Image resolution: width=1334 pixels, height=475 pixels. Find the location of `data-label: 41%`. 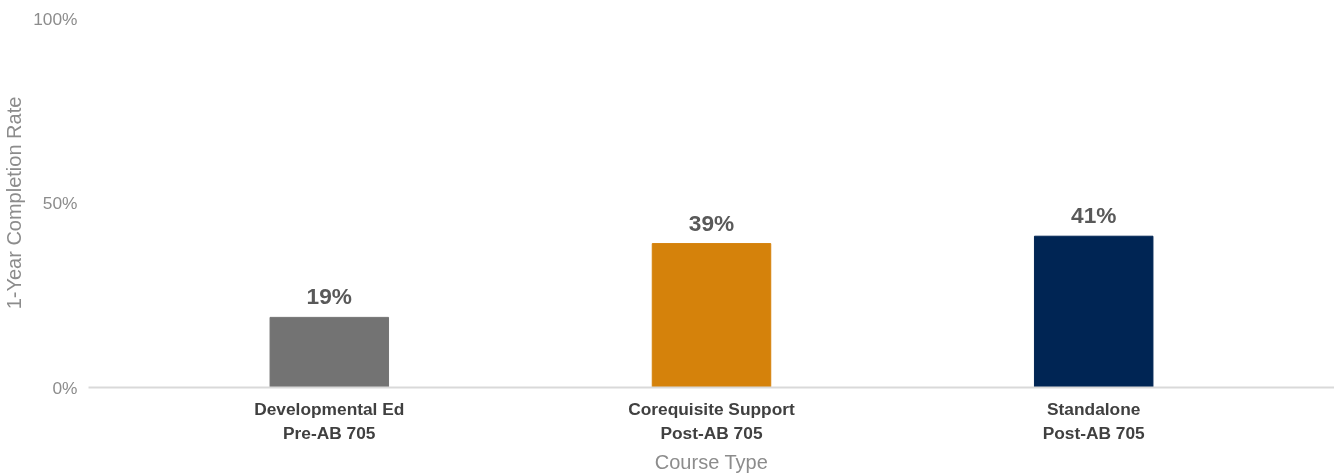

data-label: 41% is located at coordinates (1094, 215).